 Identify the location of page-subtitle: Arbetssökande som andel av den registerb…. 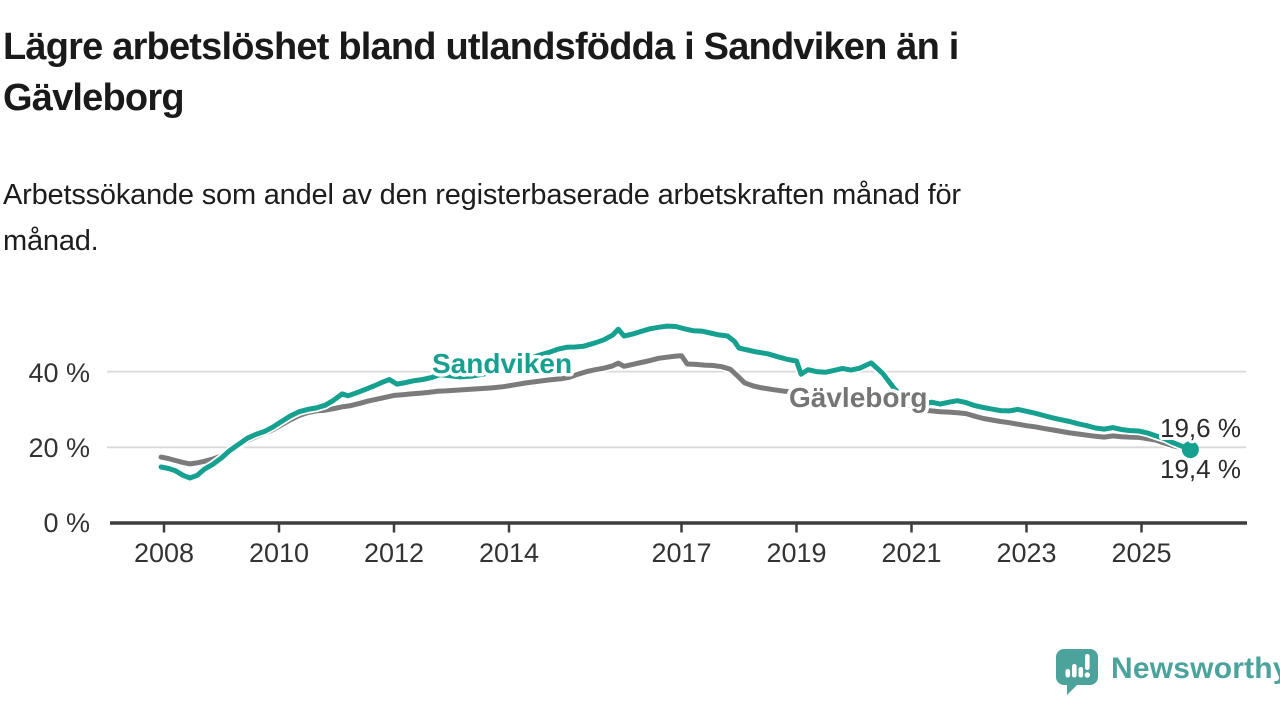
(613, 218).